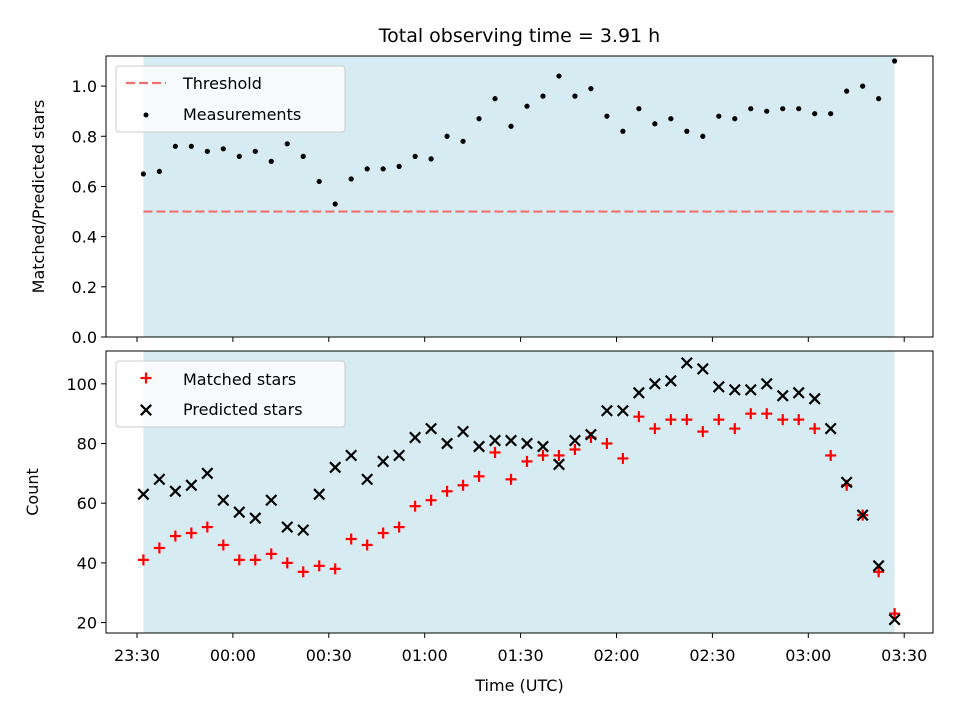 Image resolution: width=960 pixels, height=720 pixels. I want to click on y-tick-label: 0.4, so click(84, 237).